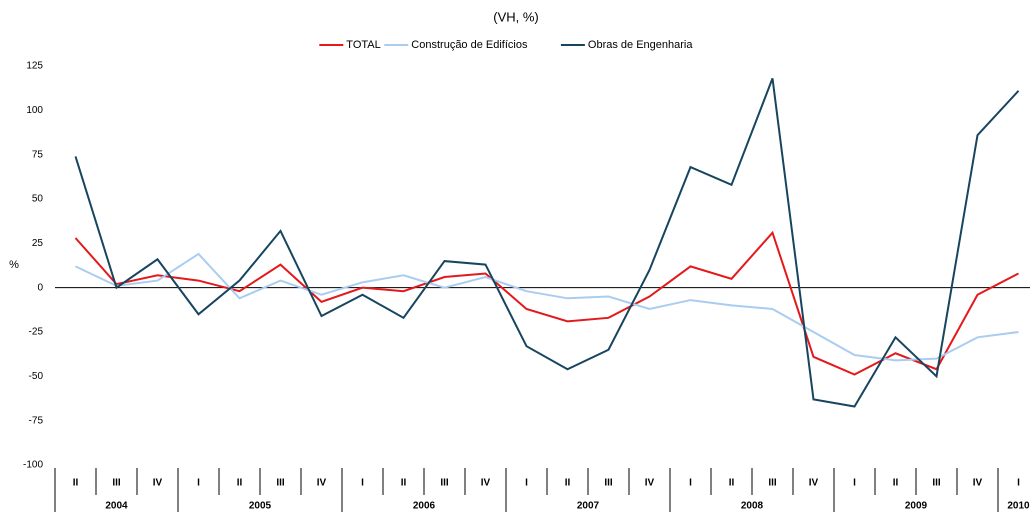 This screenshot has height=512, width=1032. Describe the element at coordinates (640, 45) in the screenshot. I see `legend-label: Obras de Engenharia` at that location.